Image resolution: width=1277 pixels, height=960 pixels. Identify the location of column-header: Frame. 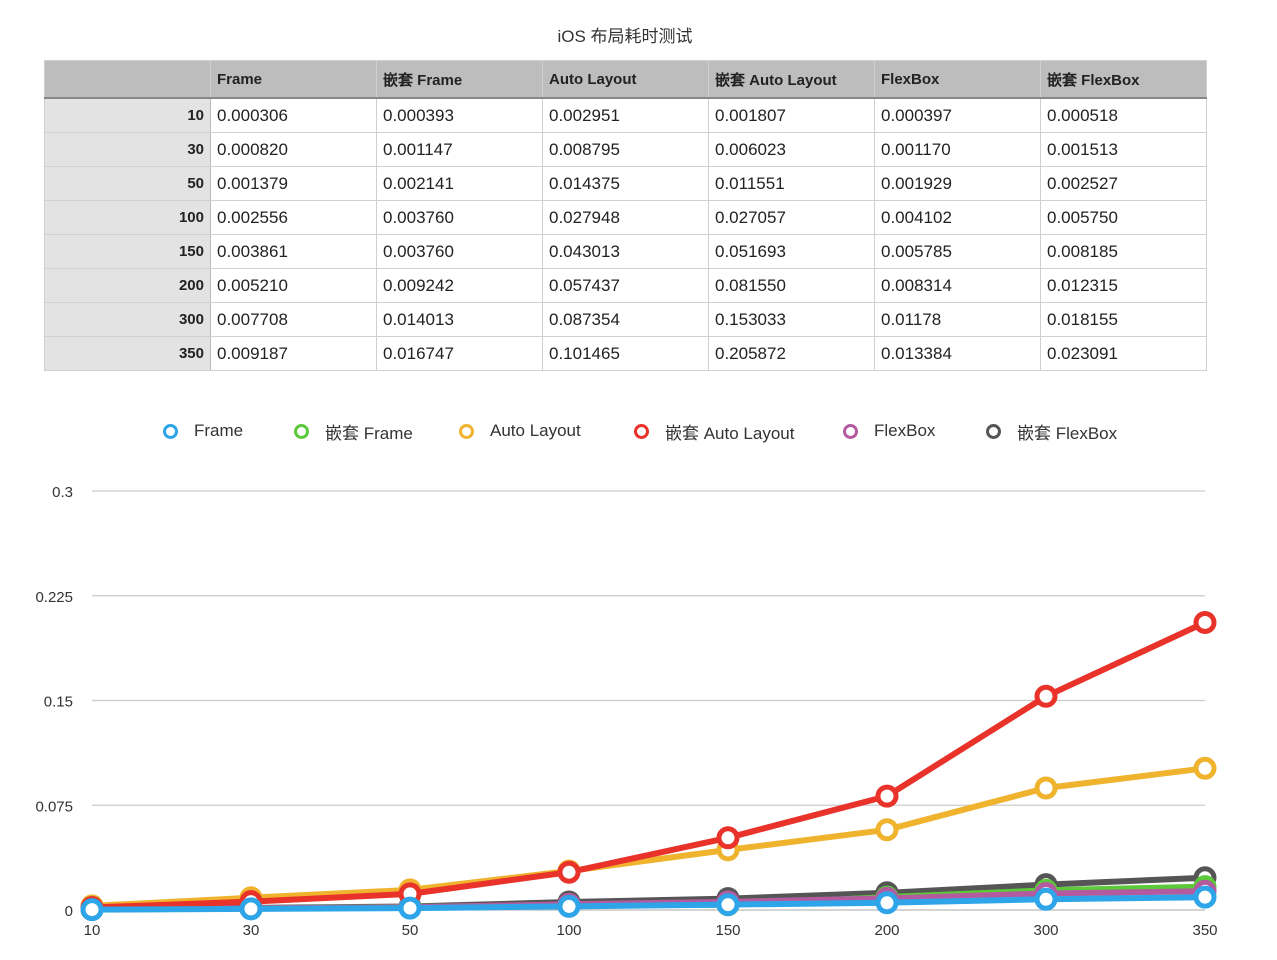
(293, 79).